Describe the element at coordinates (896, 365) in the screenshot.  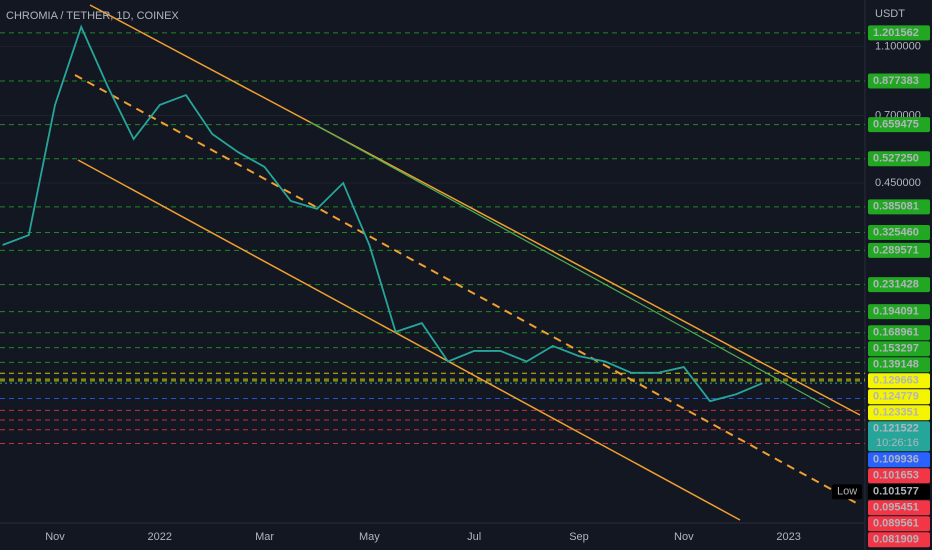
I see `price-label: 0.139148` at that location.